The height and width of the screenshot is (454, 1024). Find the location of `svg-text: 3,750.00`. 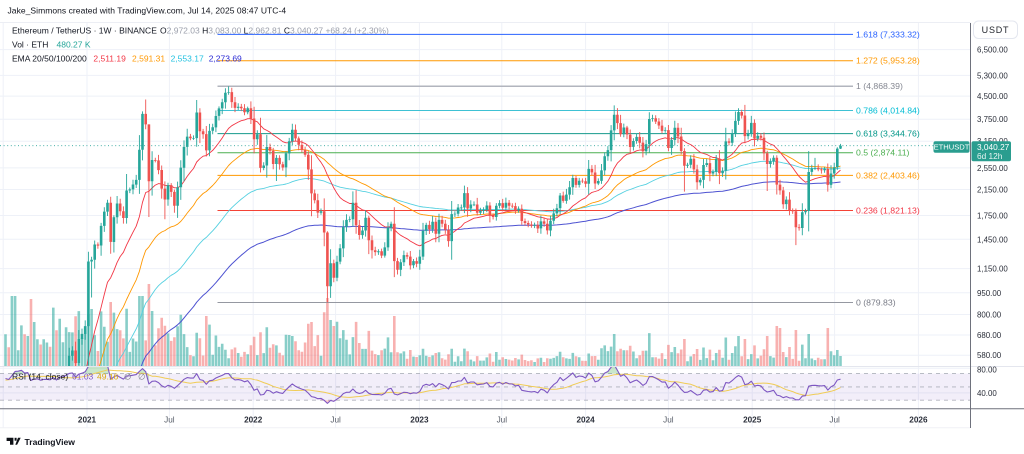

svg-text: 3,750.00 is located at coordinates (992, 119).